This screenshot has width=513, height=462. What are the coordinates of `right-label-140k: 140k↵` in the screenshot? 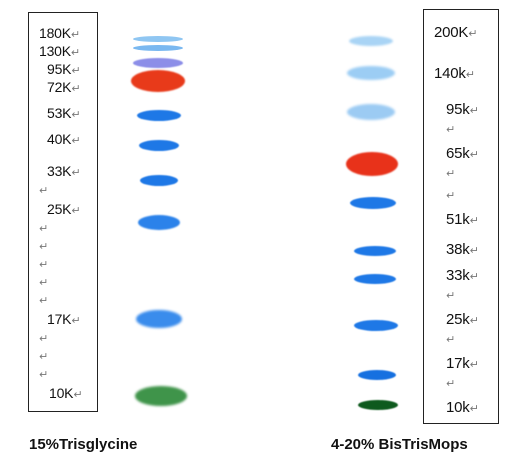 It's located at (454, 73).